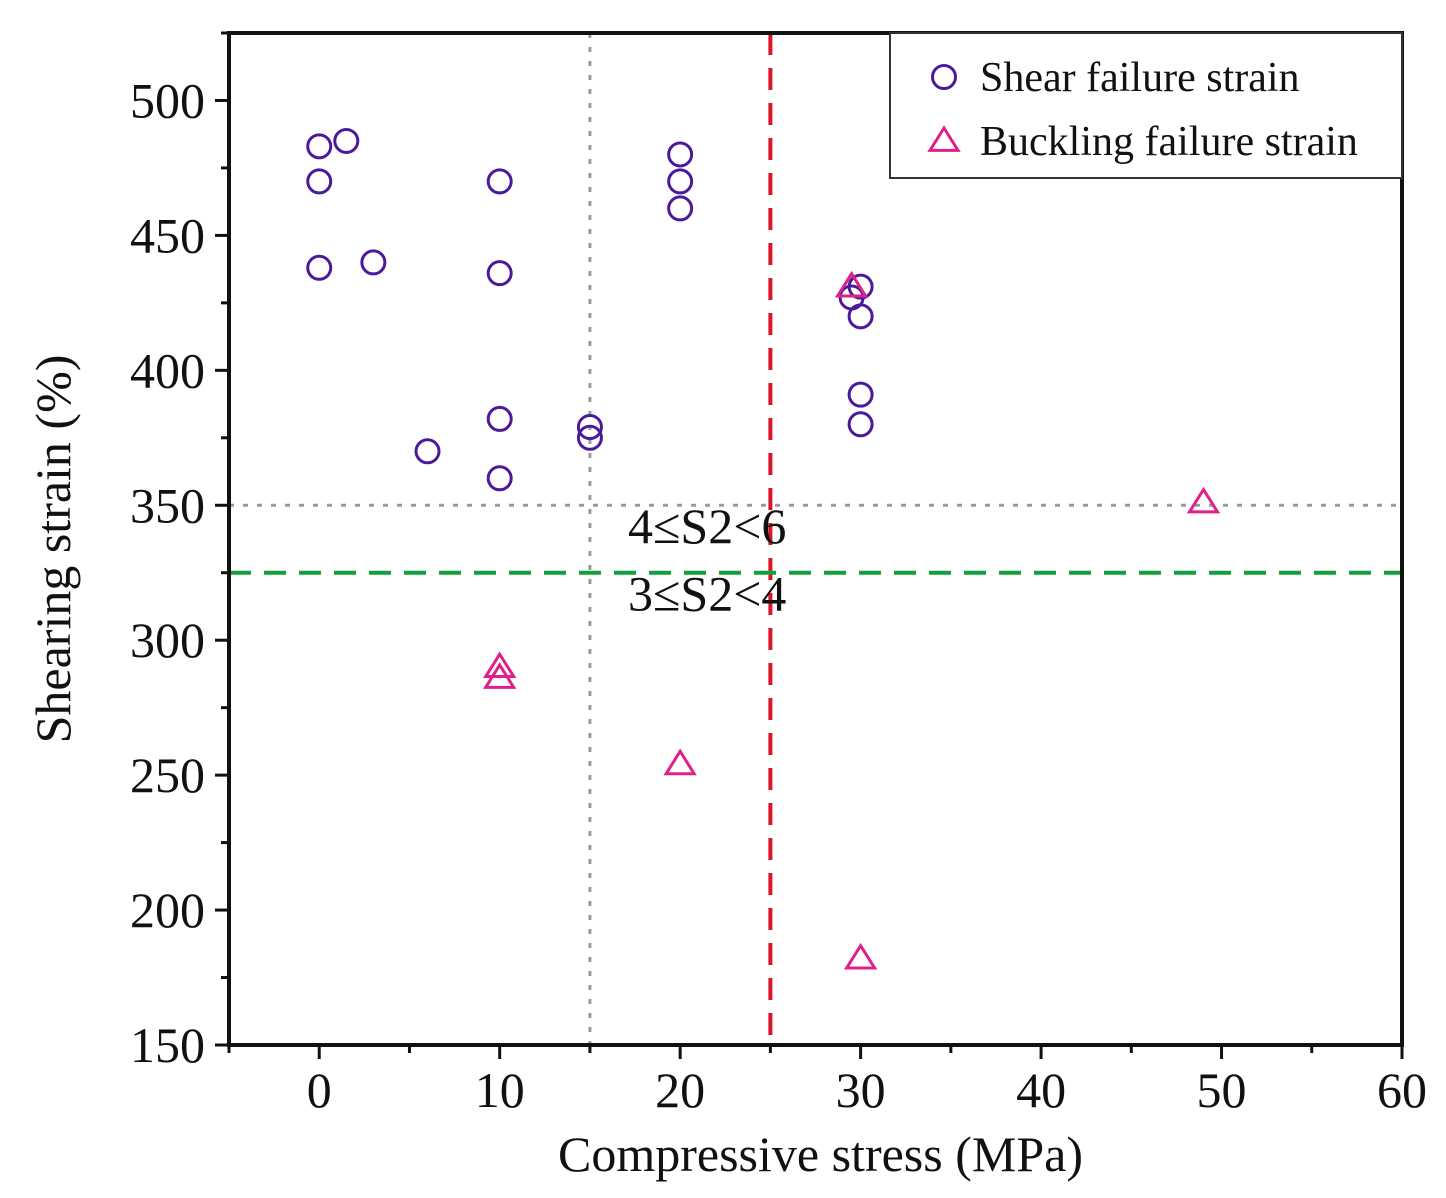  What do you see at coordinates (680, 1090) in the screenshot?
I see `x-tick-label: 20` at bounding box center [680, 1090].